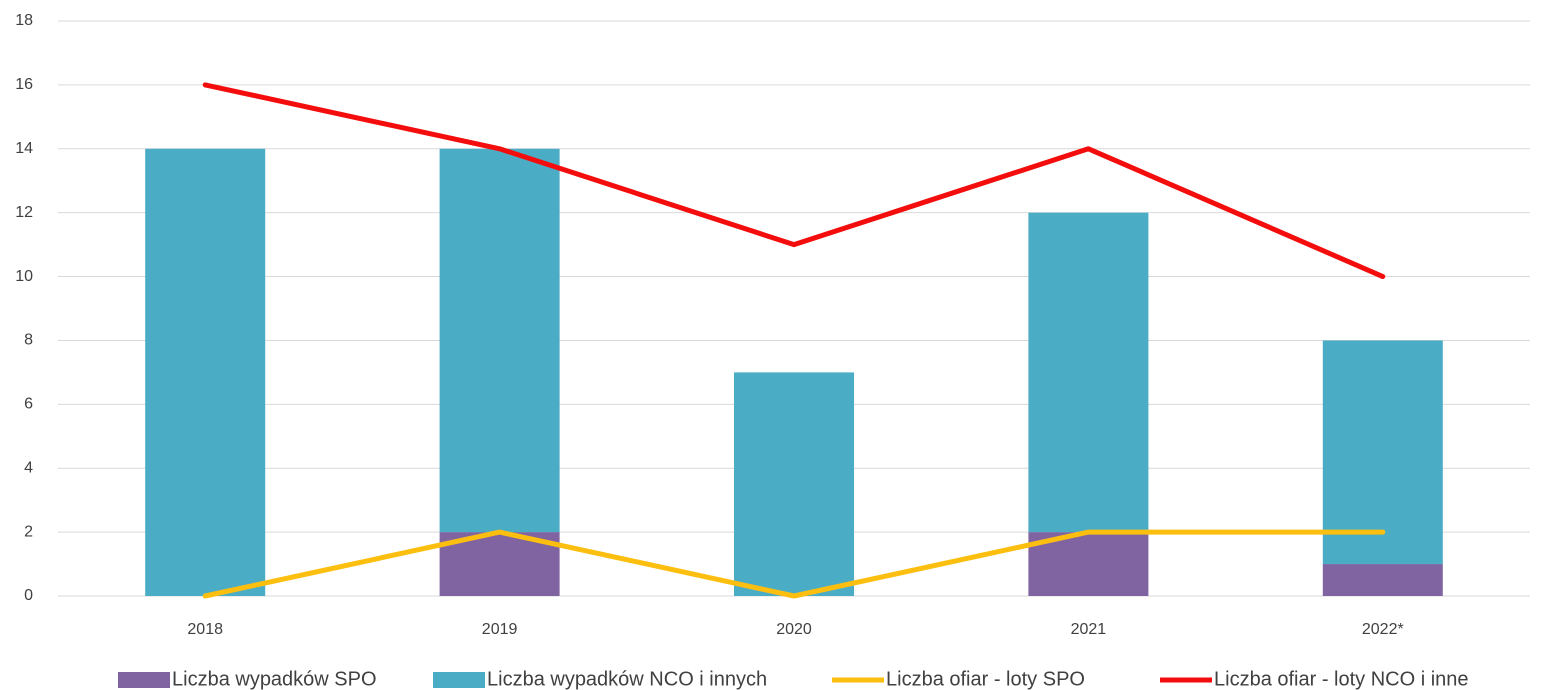 The width and height of the screenshot is (1545, 690). I want to click on x-tick-label: 2022*, so click(1383, 629).